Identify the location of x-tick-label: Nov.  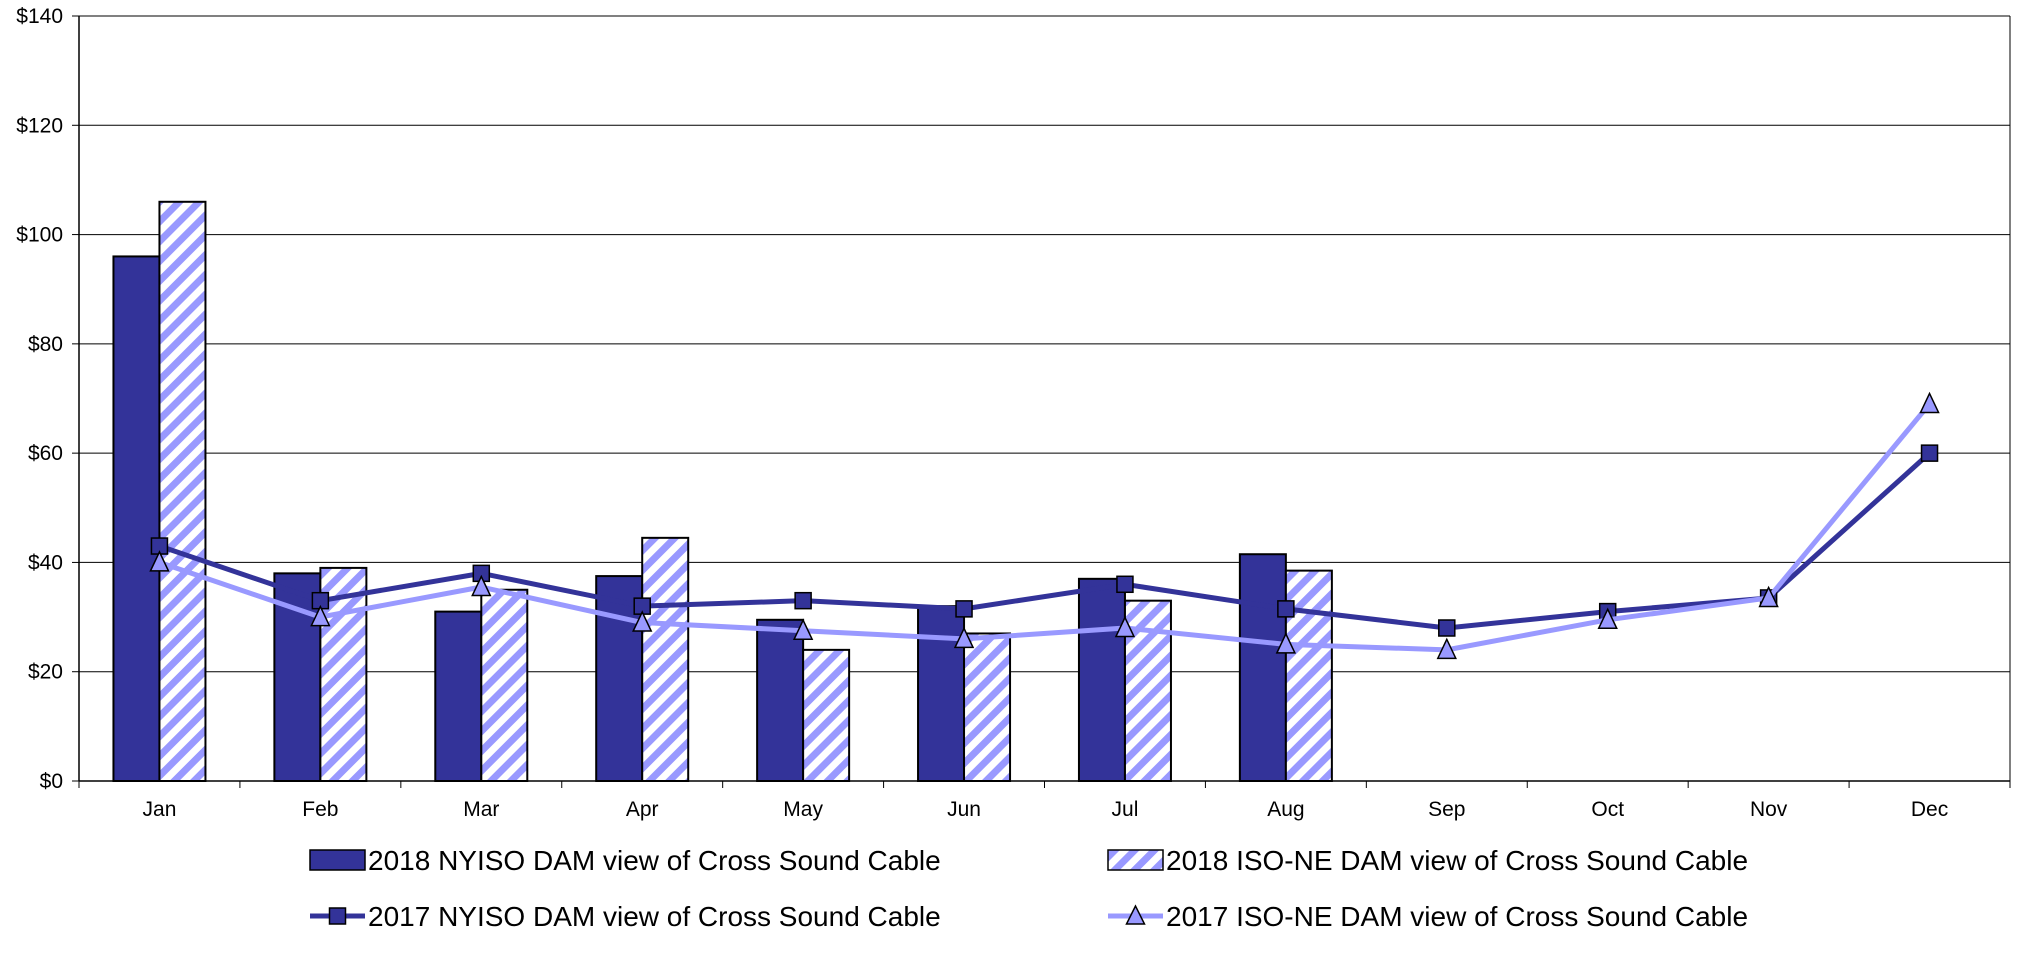
(1769, 809).